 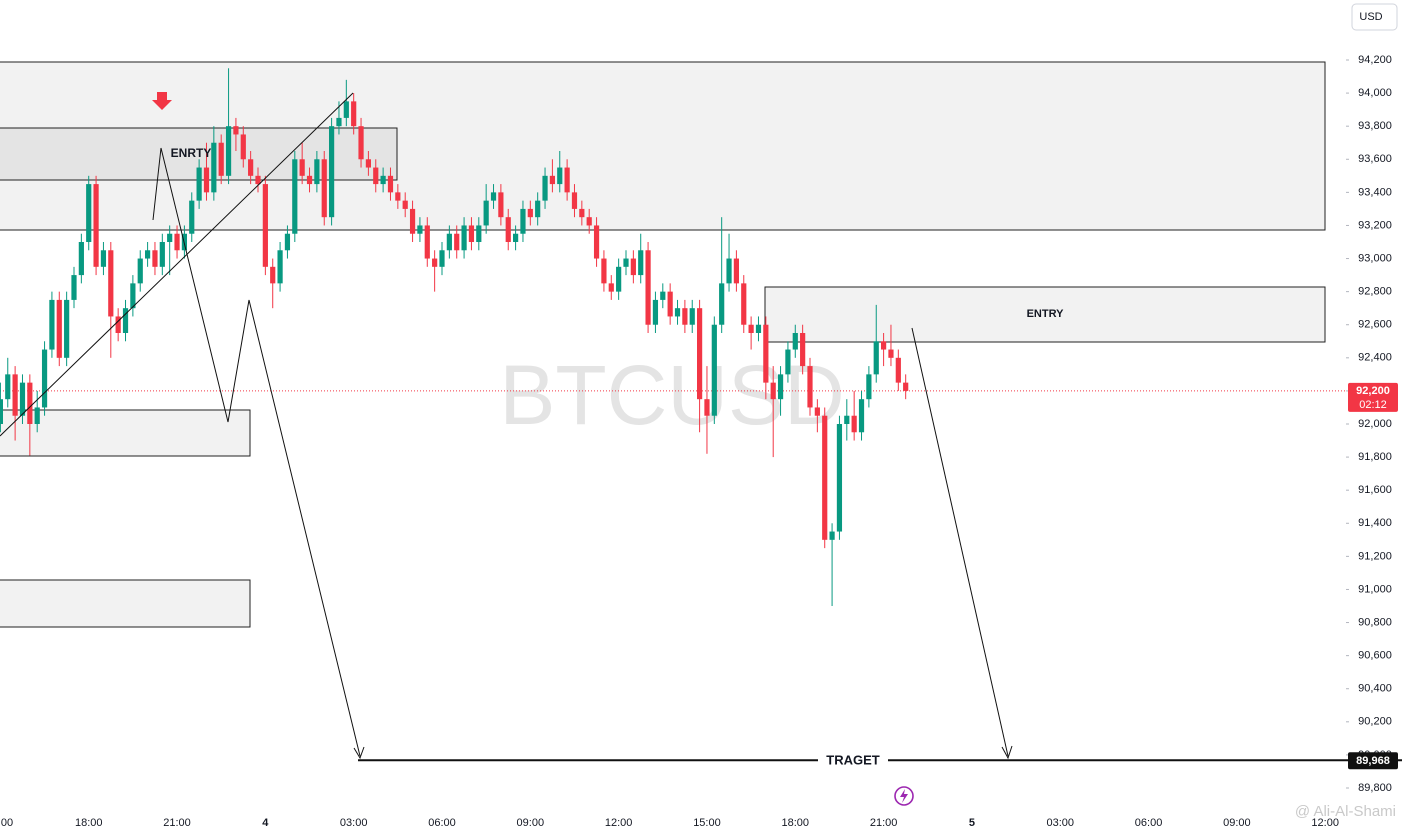 I want to click on x-tick-label: 09:00, so click(x=531, y=823).